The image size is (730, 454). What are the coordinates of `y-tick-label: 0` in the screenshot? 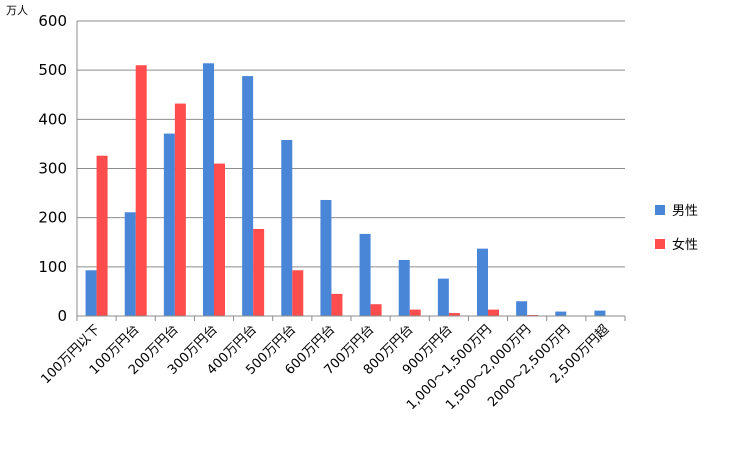 It's located at (62, 316).